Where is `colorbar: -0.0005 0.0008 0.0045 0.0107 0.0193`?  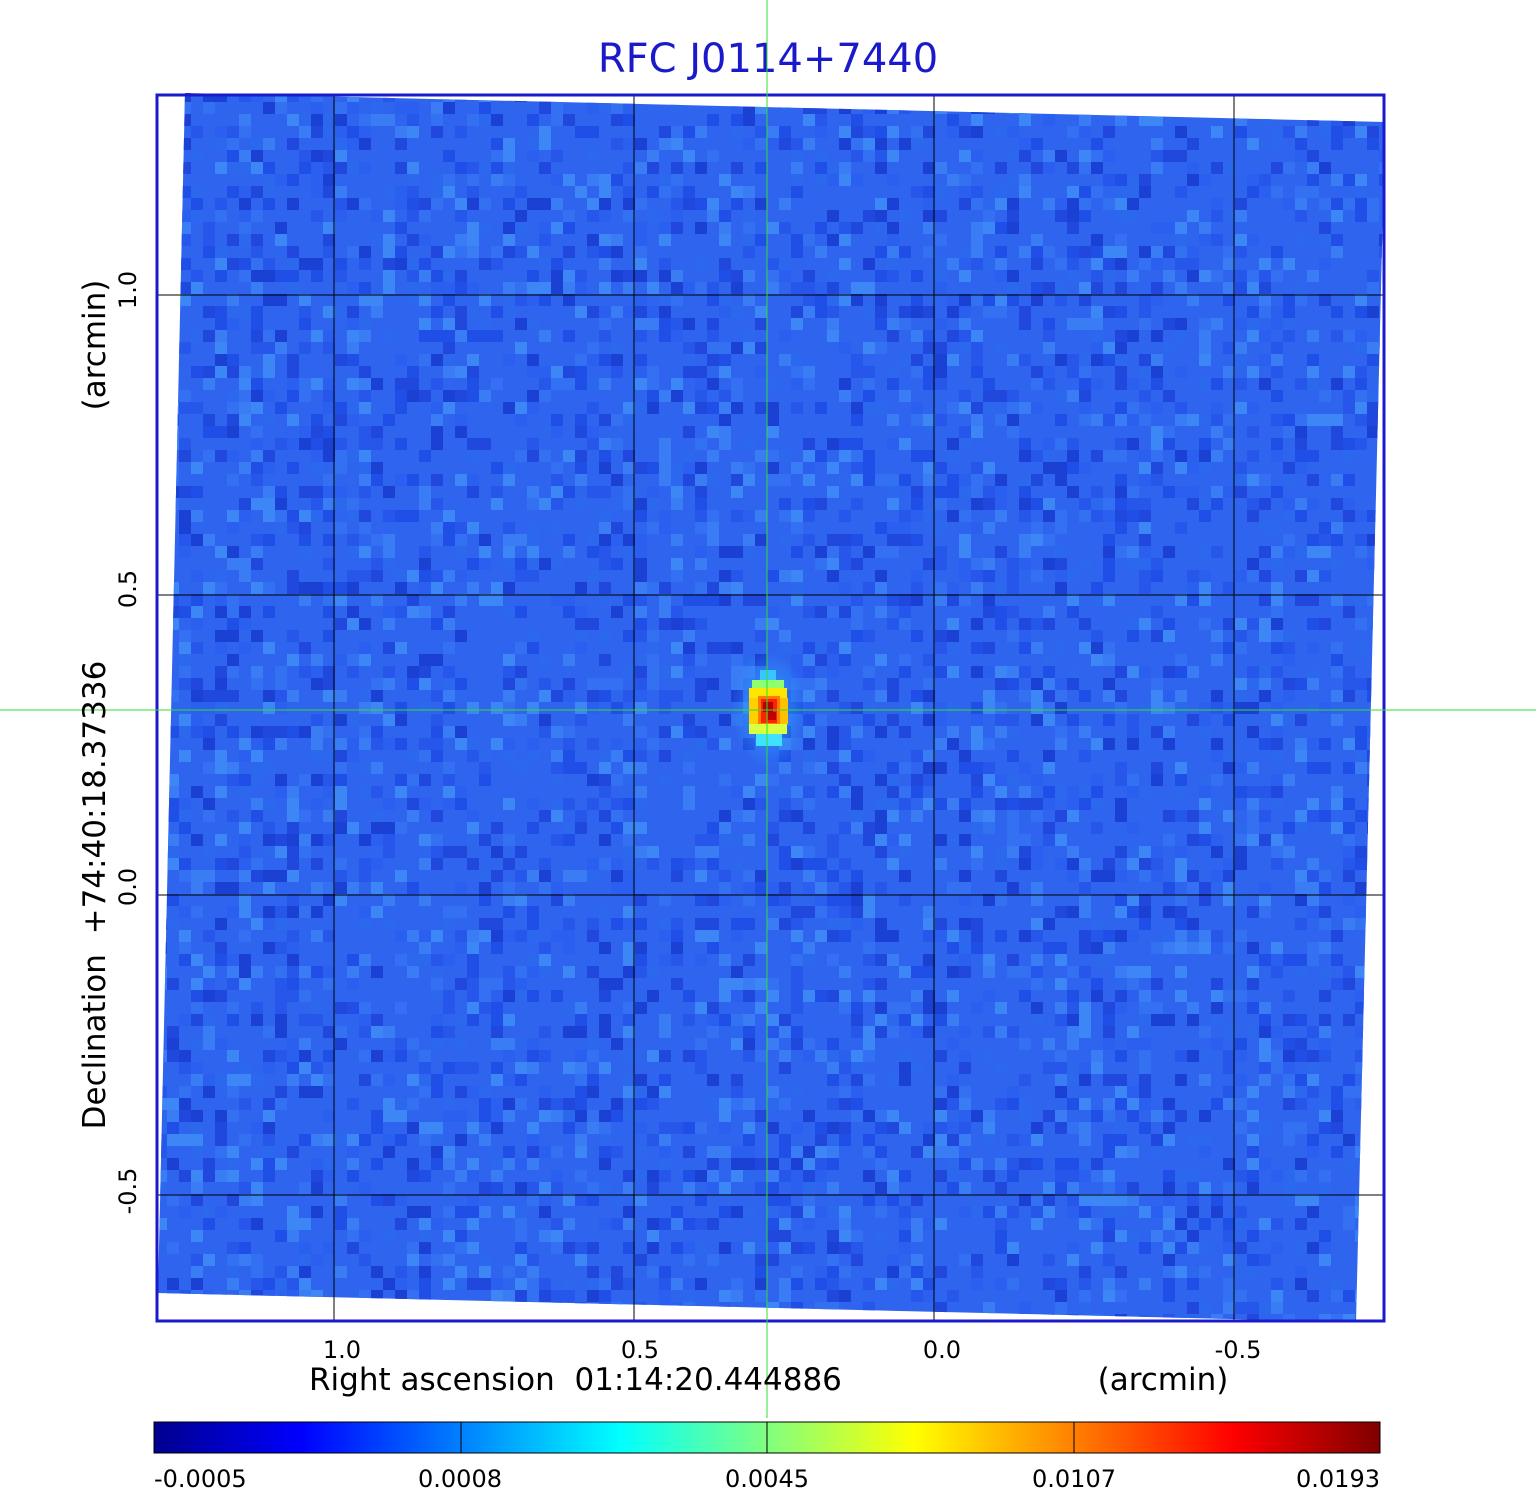 colorbar: -0.0005 0.0008 0.0045 0.0107 0.0193 is located at coordinates (767, 1457).